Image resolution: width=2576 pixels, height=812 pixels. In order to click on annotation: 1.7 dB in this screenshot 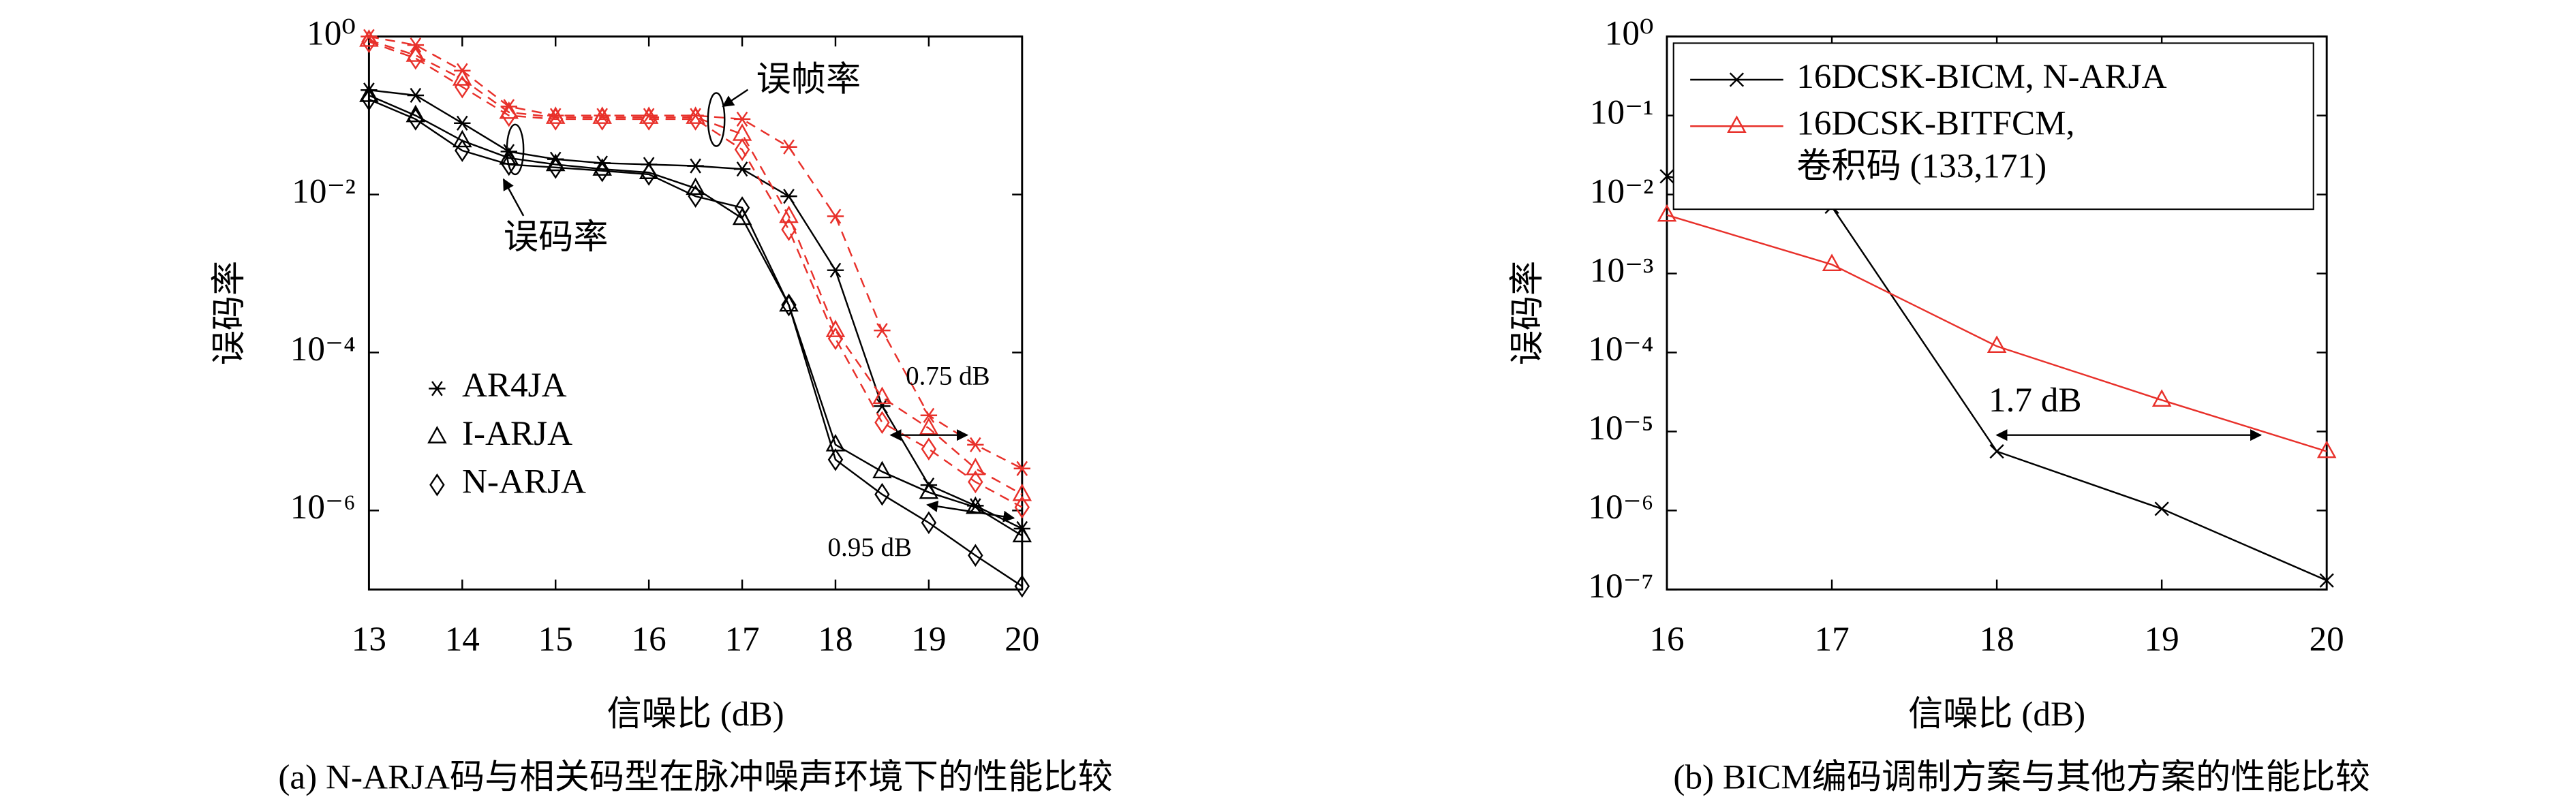, I will do `click(2035, 400)`.